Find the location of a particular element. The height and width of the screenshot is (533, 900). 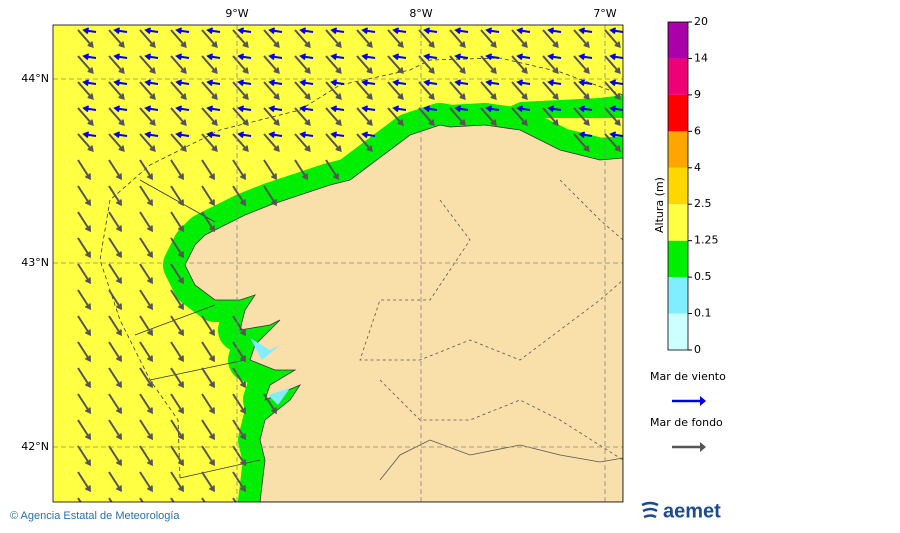

colorbar-title: Altura (m) is located at coordinates (659, 205).